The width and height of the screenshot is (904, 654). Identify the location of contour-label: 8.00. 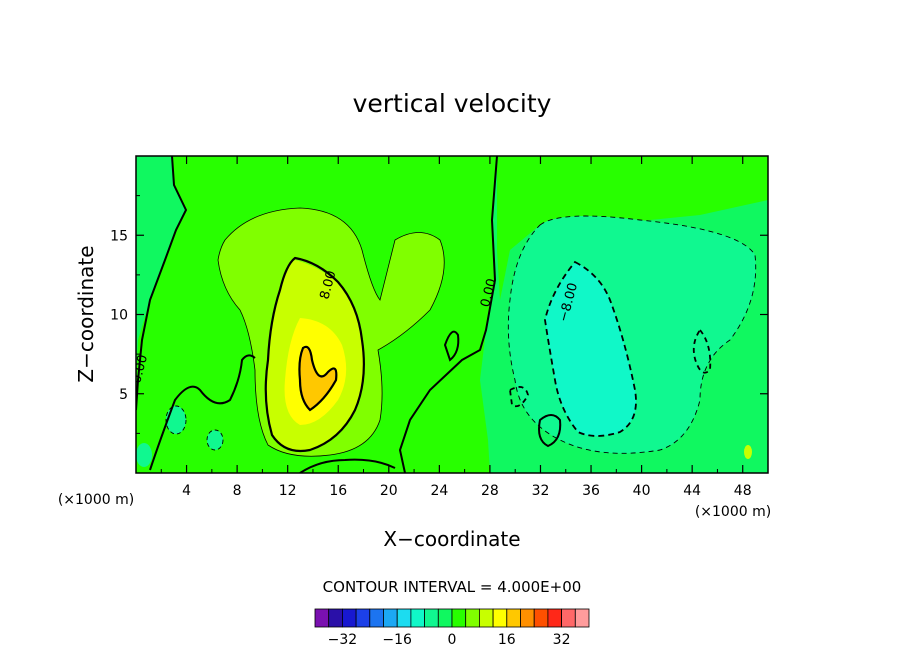
(329, 285).